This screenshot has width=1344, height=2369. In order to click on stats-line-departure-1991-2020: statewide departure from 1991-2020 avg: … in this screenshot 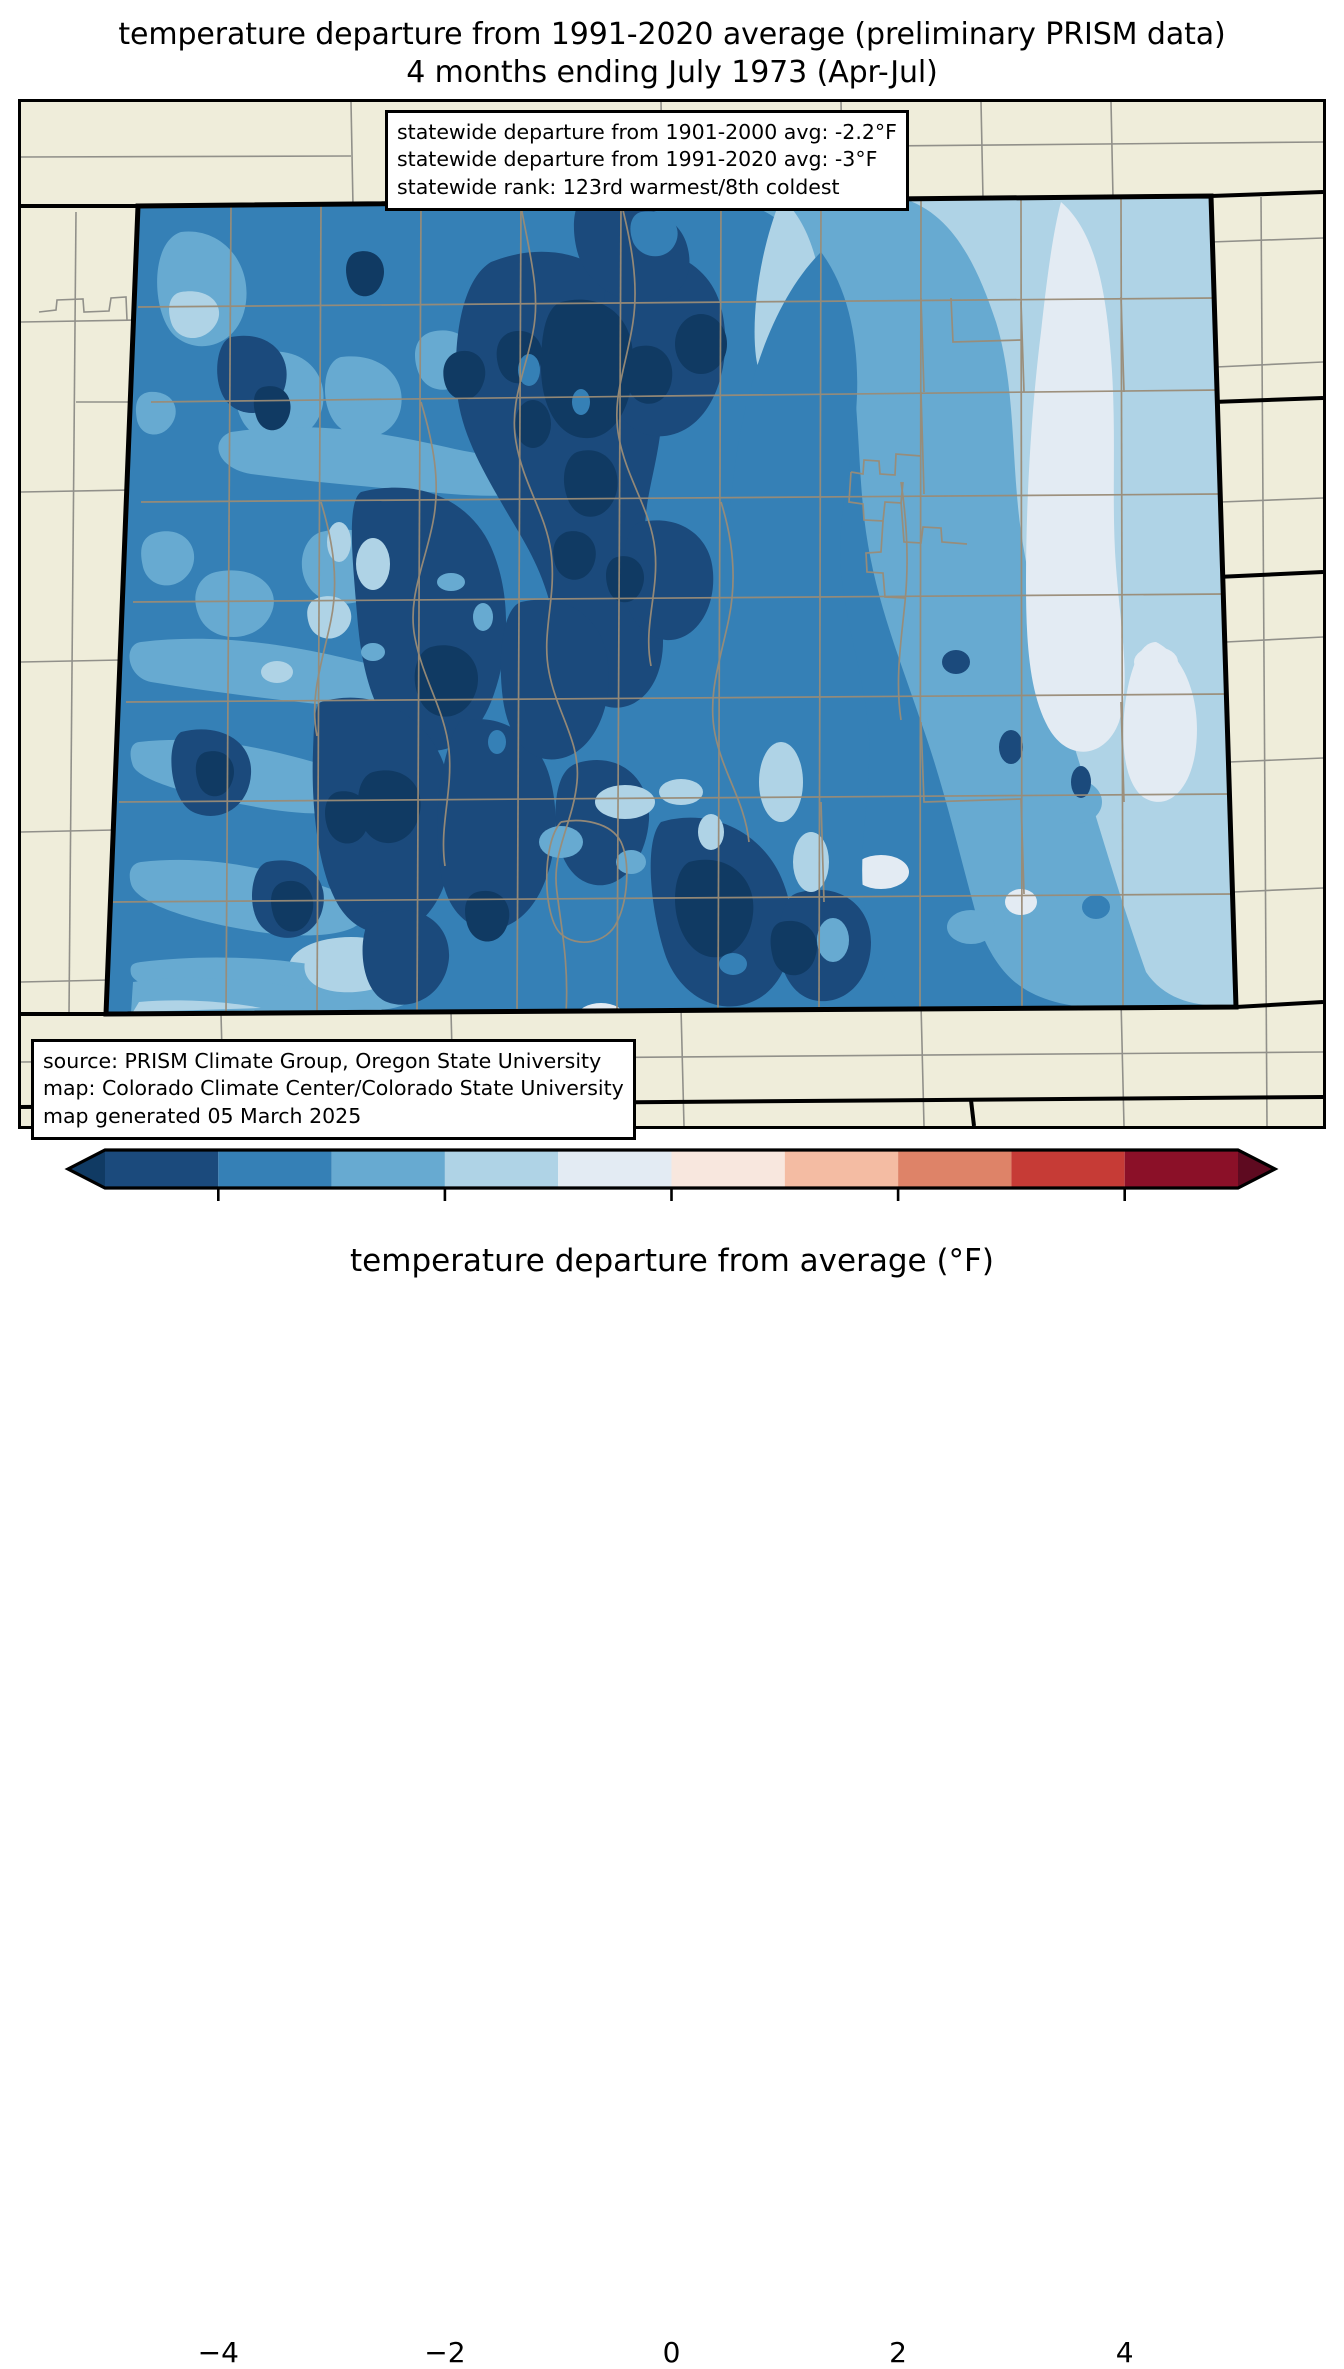, I will do `click(637, 159)`.